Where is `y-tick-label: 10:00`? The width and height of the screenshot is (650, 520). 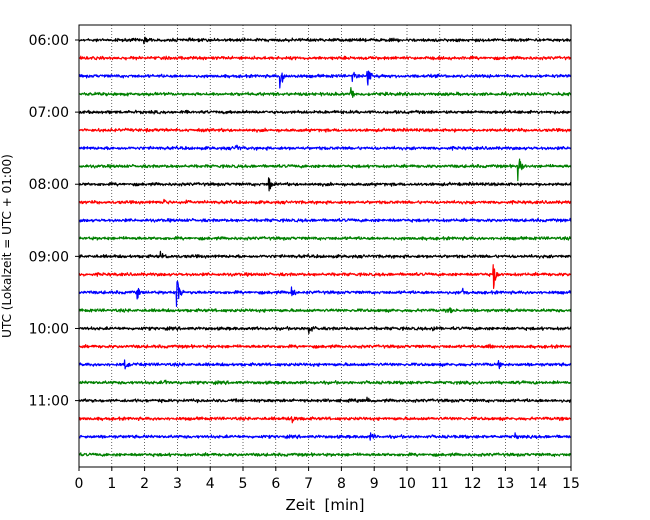
y-tick-label: 10:00 is located at coordinates (49, 329).